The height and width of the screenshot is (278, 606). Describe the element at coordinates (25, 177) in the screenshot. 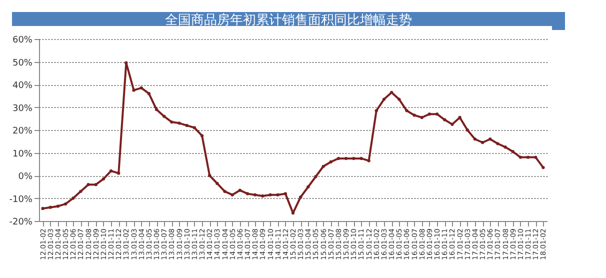

I see `y-tick-label: 0%` at that location.